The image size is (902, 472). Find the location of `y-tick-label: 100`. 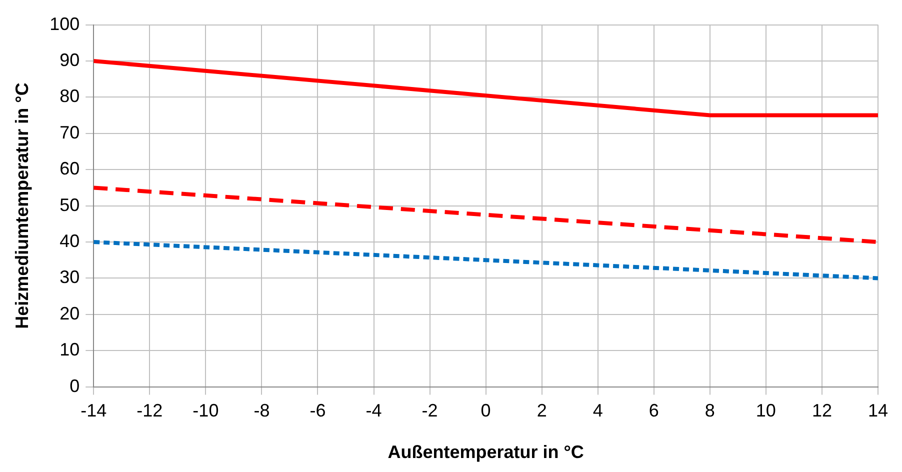

y-tick-label: 100 is located at coordinates (65, 24).